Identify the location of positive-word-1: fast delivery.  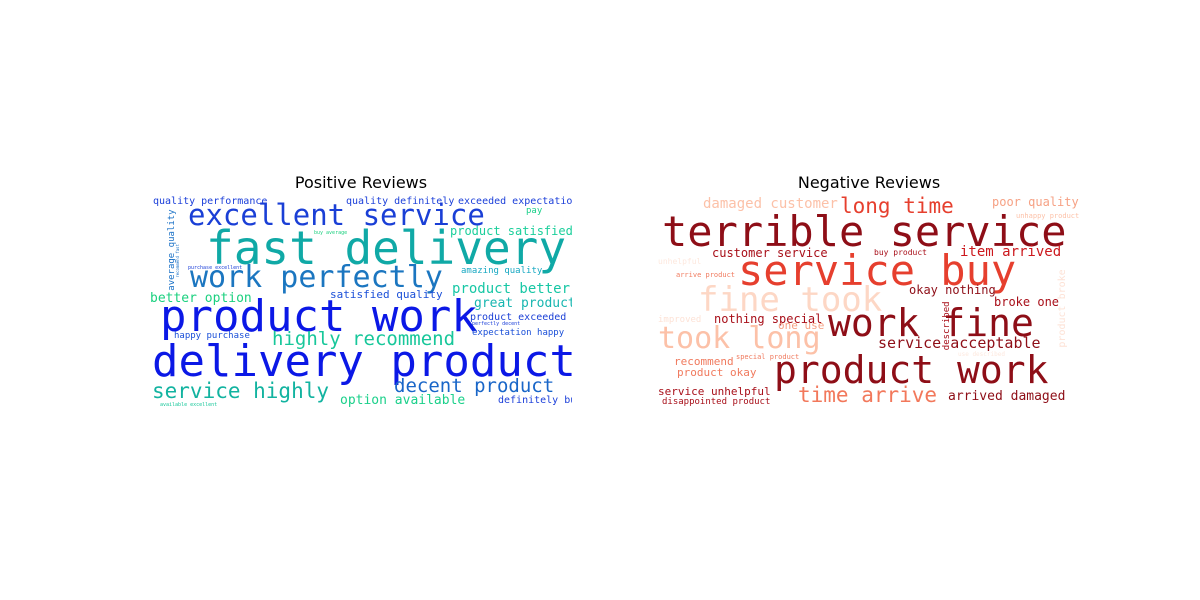
(386, 248).